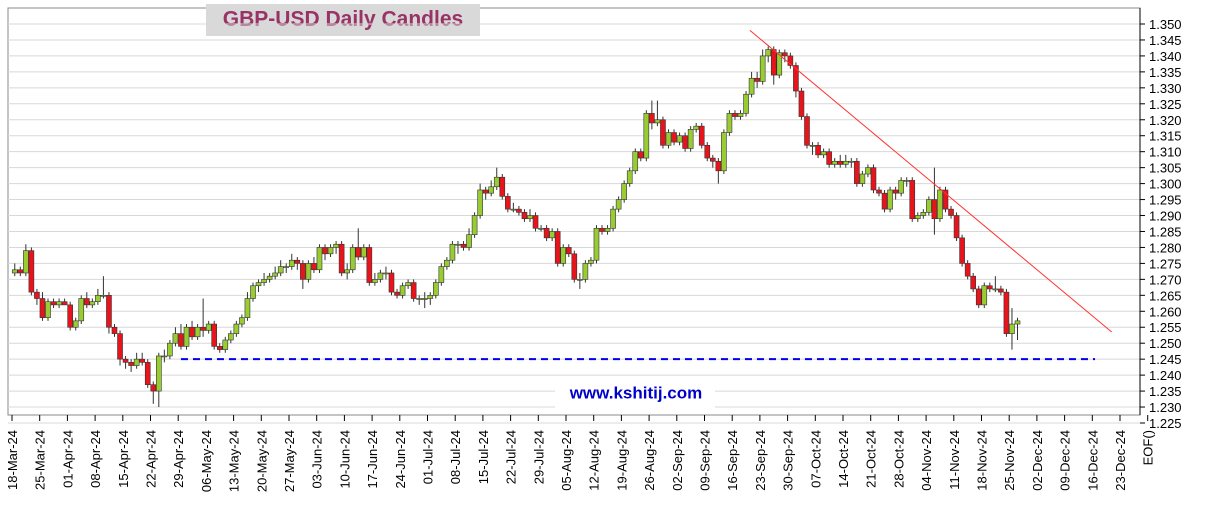  I want to click on y-tick-label: 1.320, so click(1165, 120).